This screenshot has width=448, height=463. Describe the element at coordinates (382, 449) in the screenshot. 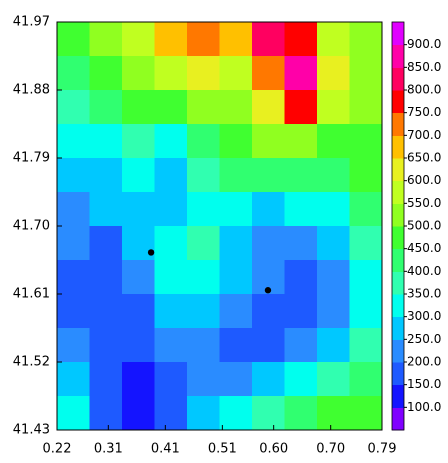

I see `x-tick-label: 0.79` at that location.